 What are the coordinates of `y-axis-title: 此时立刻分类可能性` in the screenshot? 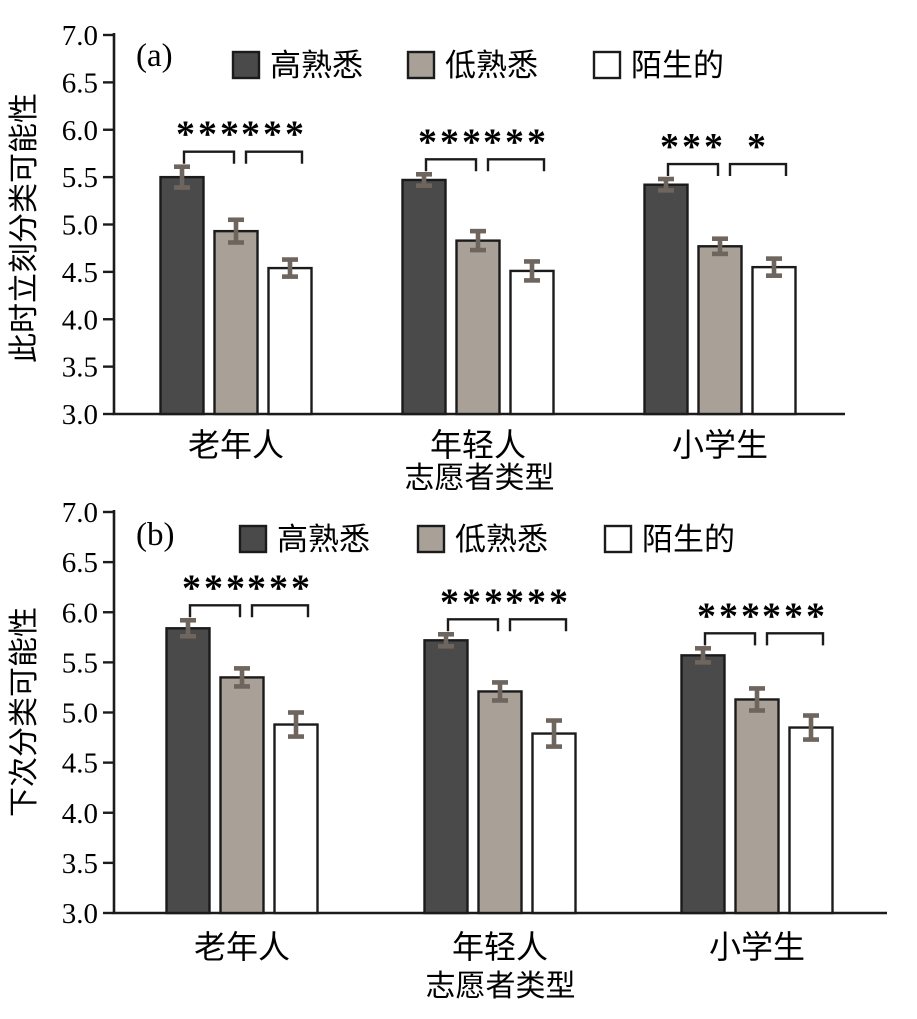 It's located at (24, 228).